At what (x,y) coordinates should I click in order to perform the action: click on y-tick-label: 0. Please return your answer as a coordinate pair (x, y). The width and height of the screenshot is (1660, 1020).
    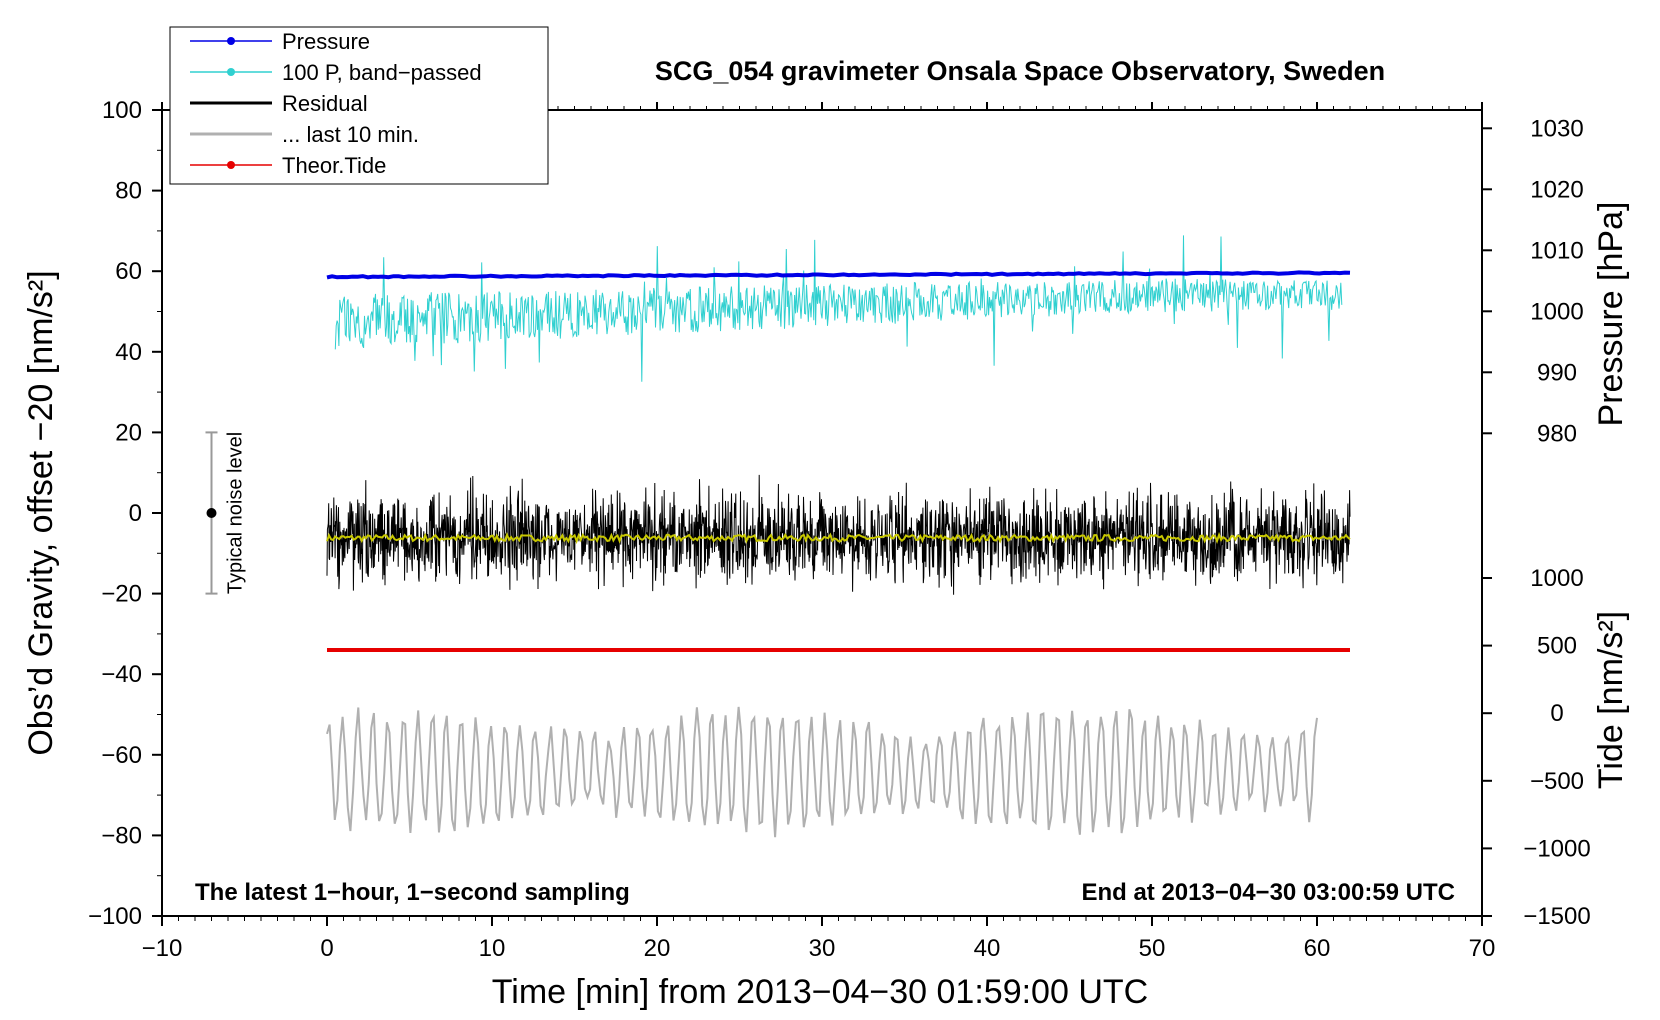
    Looking at the image, I should click on (135, 513).